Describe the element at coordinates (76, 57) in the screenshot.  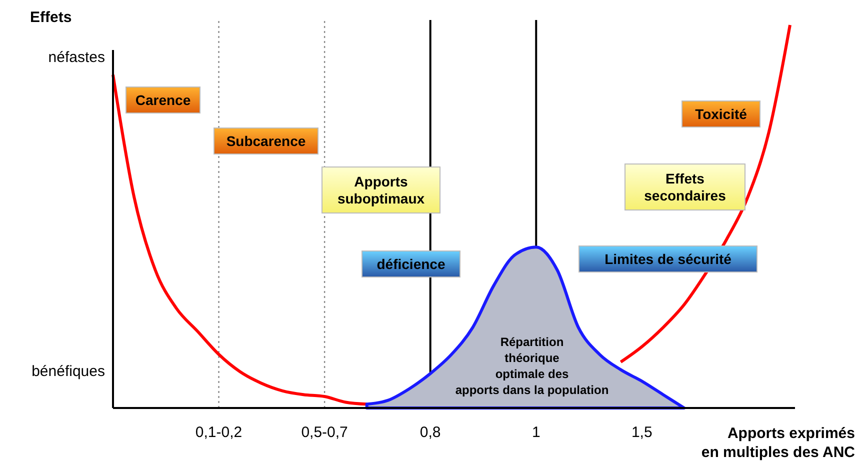
I see `text: néfastes` at that location.